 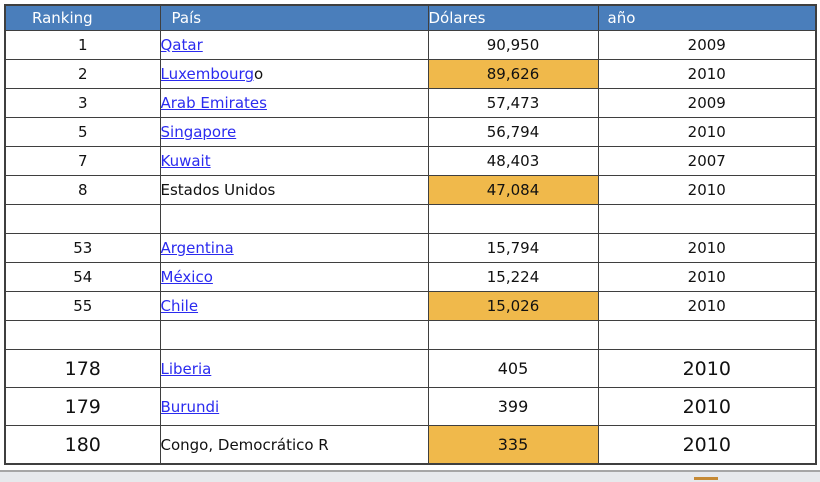 What do you see at coordinates (513, 74) in the screenshot?
I see `dollars-cell: 89,626` at bounding box center [513, 74].